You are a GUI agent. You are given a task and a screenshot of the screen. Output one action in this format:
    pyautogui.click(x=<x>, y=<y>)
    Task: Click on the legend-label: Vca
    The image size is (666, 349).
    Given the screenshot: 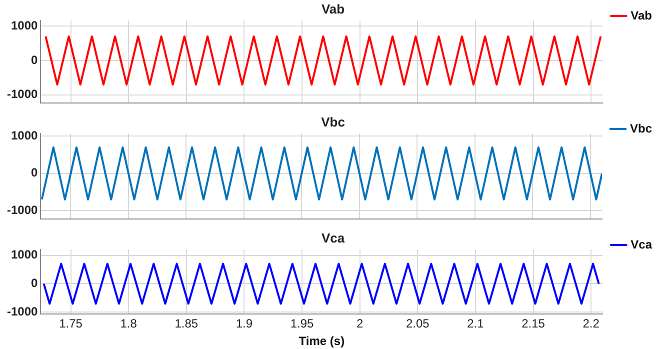 What is the action you would take?
    pyautogui.click(x=641, y=244)
    